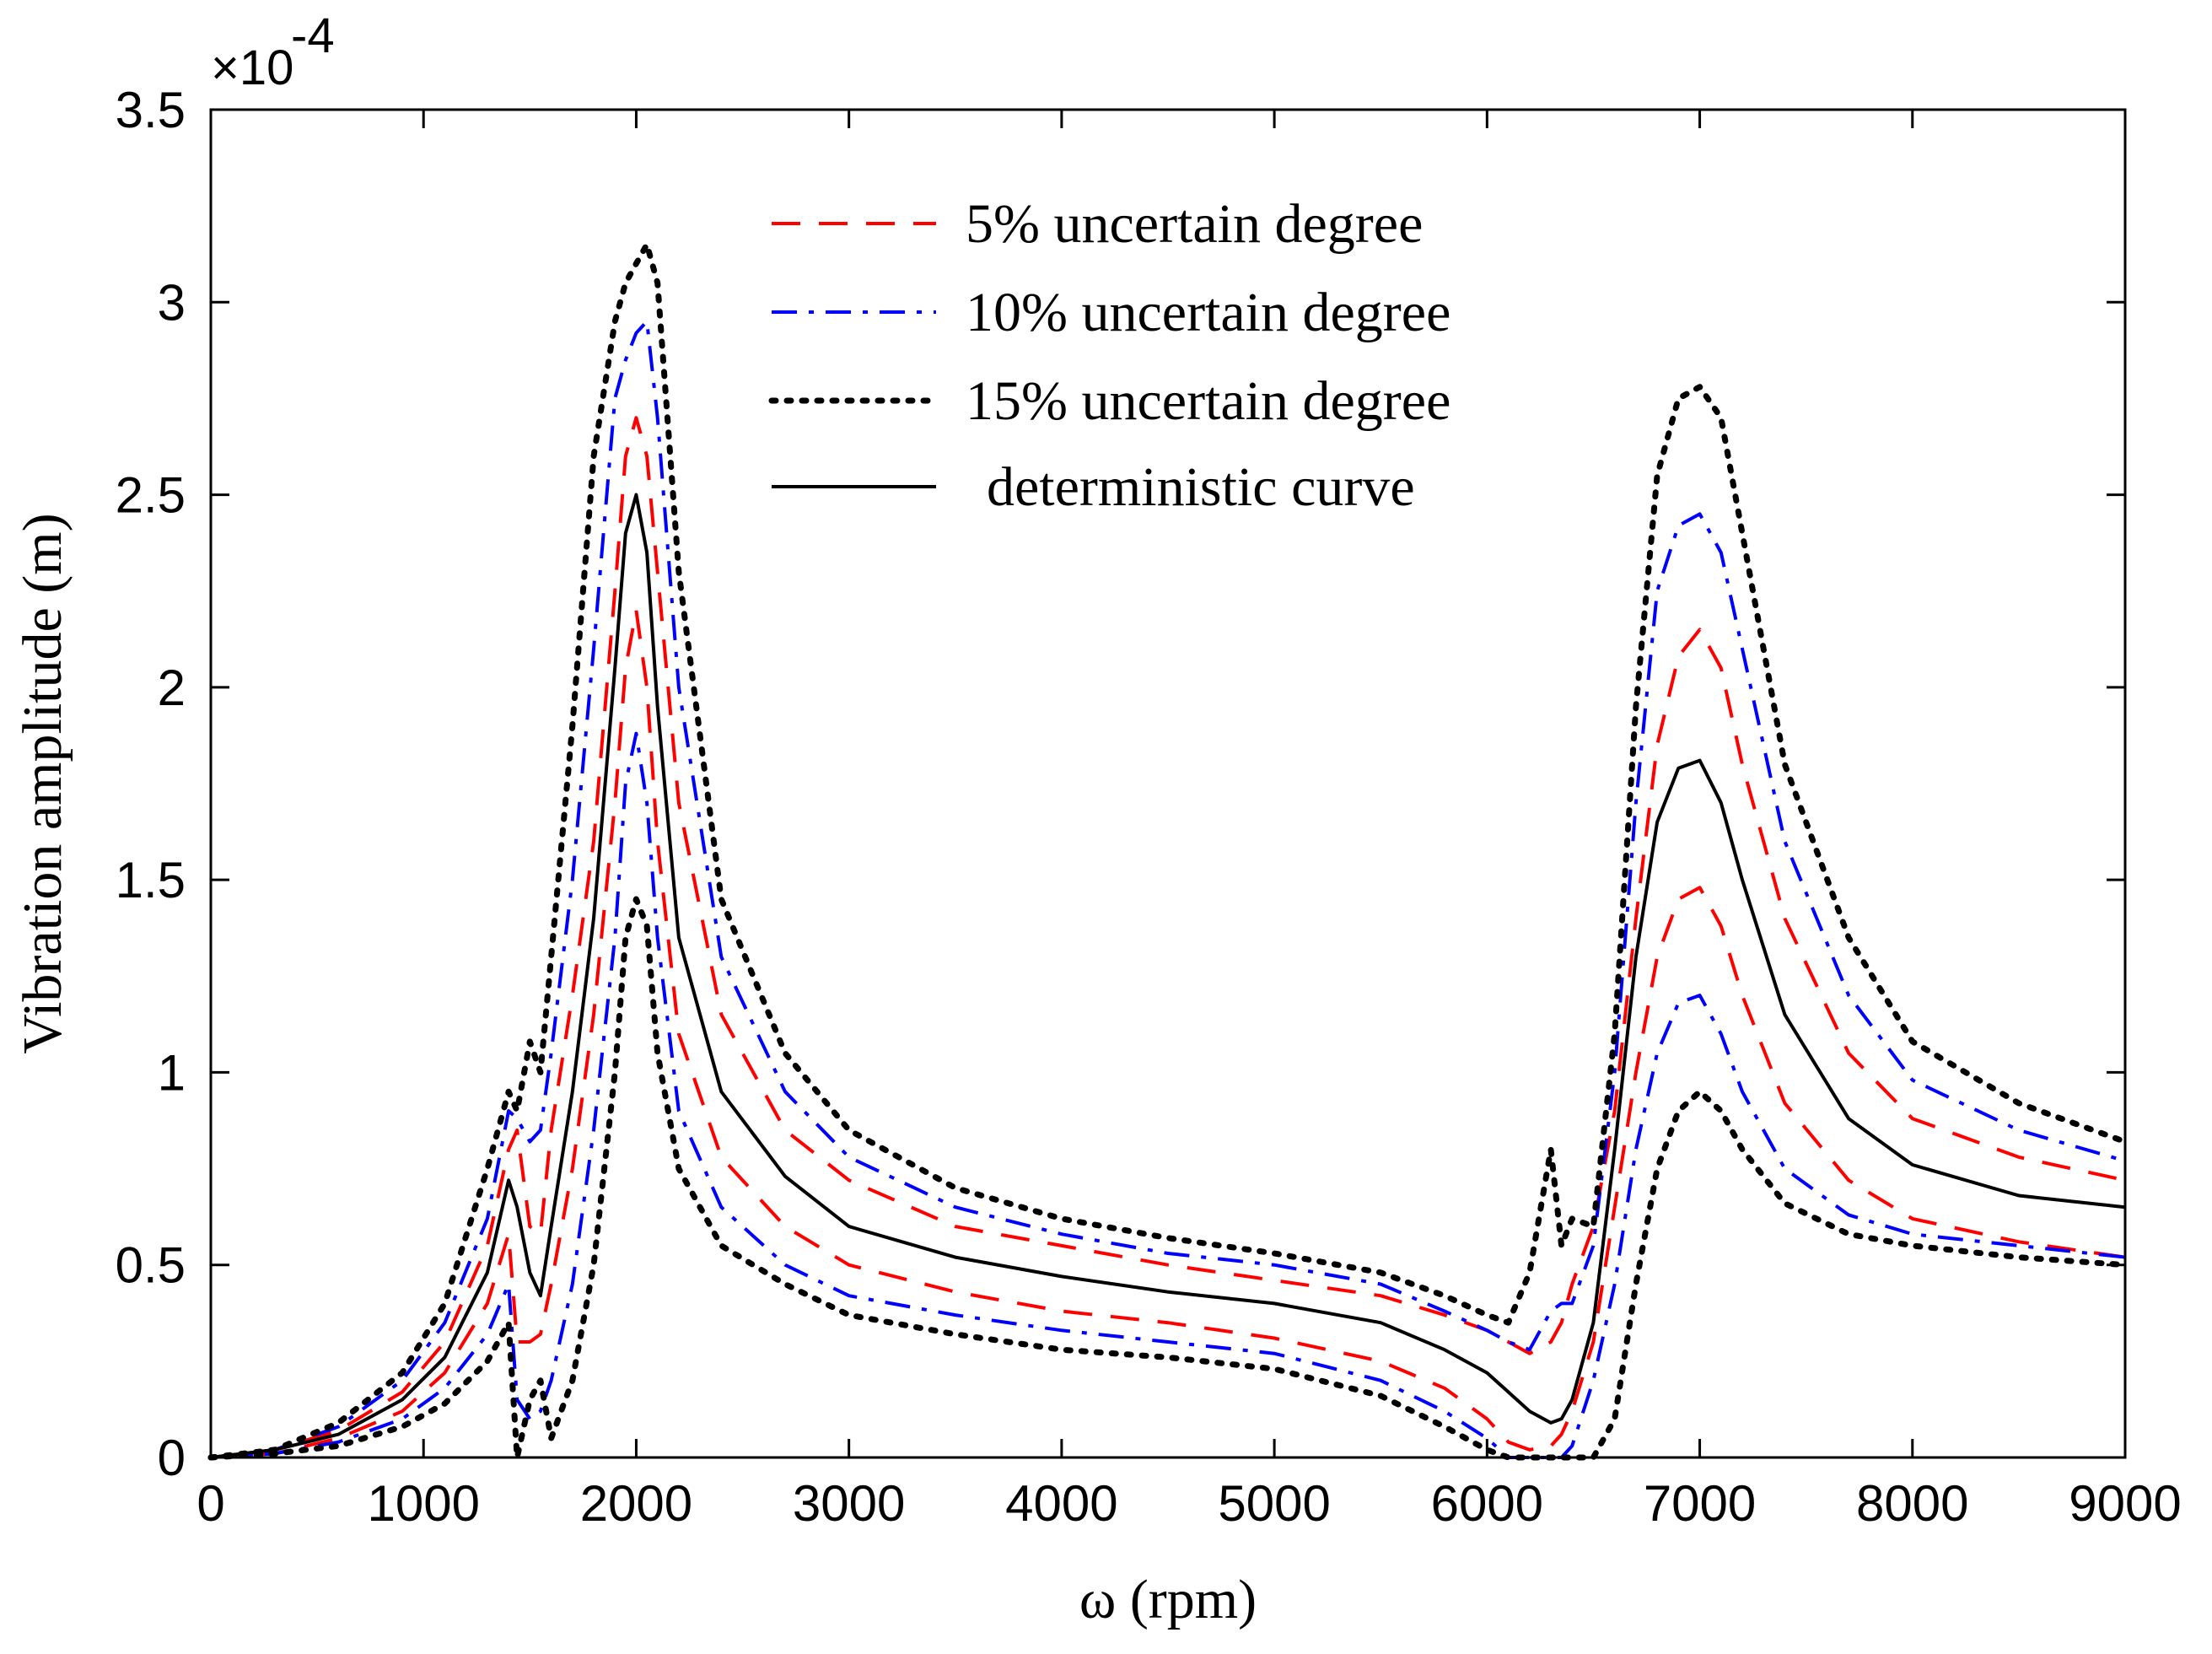  Describe the element at coordinates (636, 1503) in the screenshot. I see `x-tick-label-2000: 2000` at that location.